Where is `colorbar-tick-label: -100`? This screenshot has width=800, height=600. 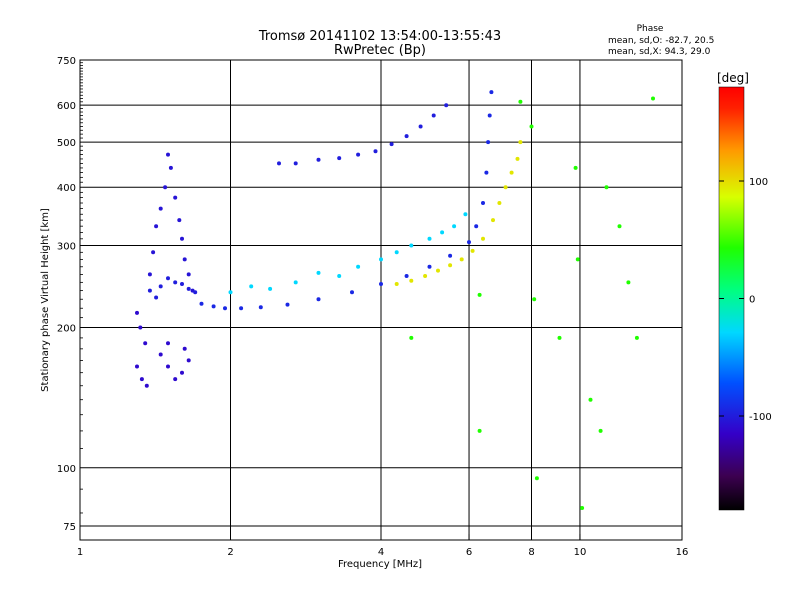
colorbar-tick-label: -100 is located at coordinates (760, 417).